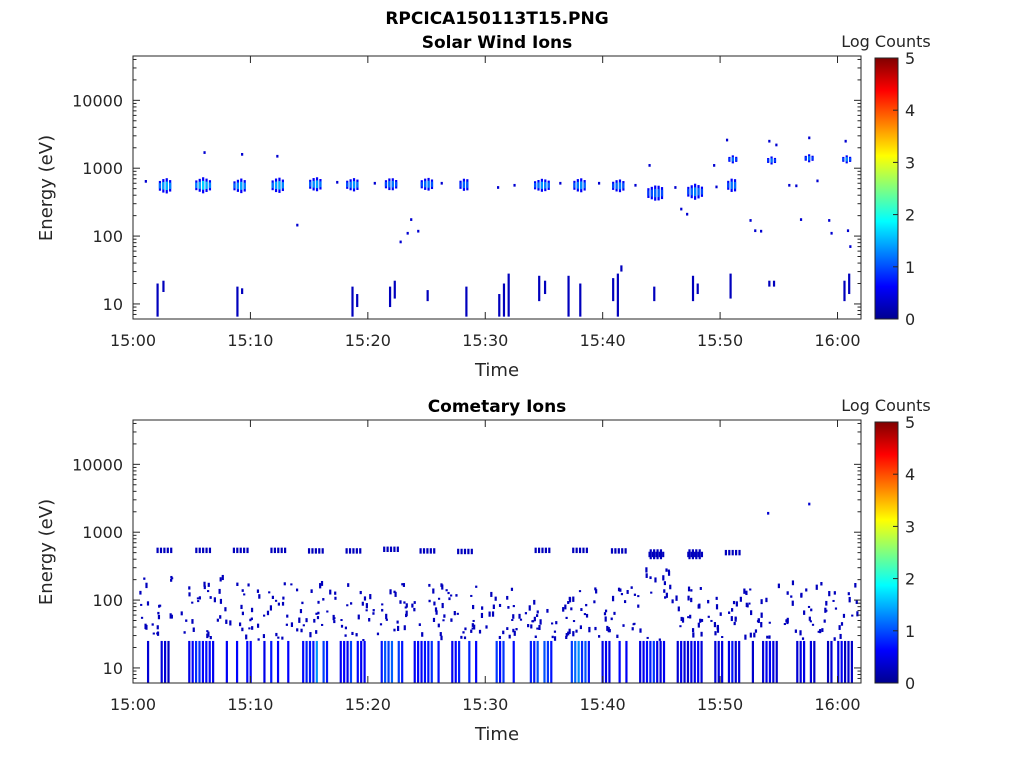  What do you see at coordinates (250, 340) in the screenshot?
I see `x-tick-label: 15:10` at bounding box center [250, 340].